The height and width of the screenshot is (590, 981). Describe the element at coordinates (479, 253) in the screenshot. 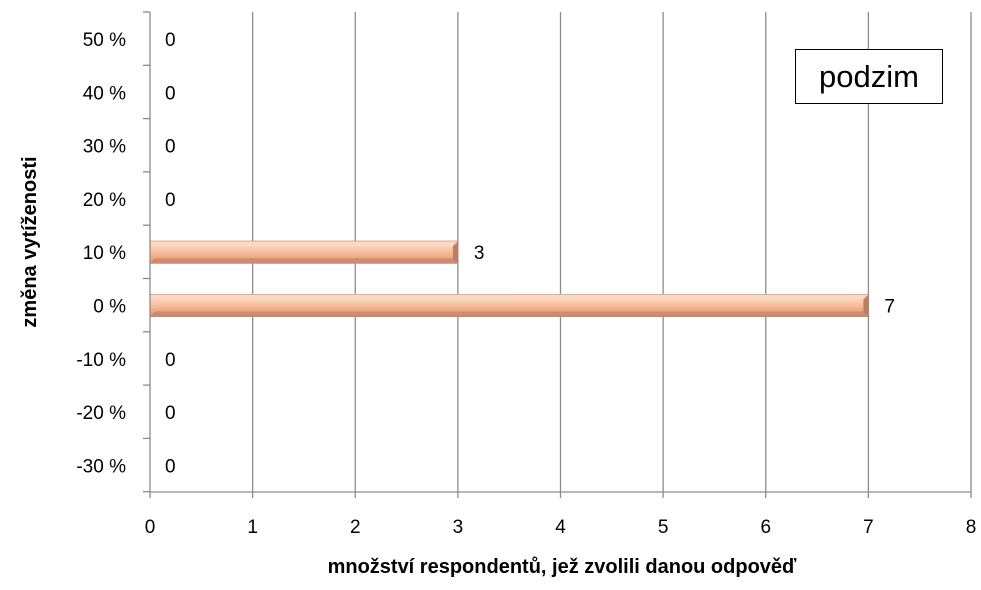

I see `data-label: 3` at that location.